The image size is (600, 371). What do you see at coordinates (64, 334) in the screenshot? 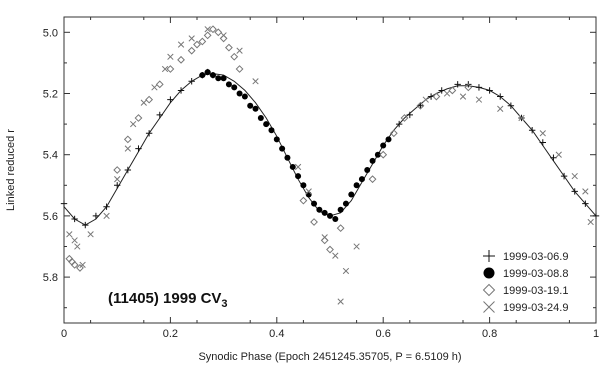
I see `x-tick-label-0: 0` at bounding box center [64, 334].